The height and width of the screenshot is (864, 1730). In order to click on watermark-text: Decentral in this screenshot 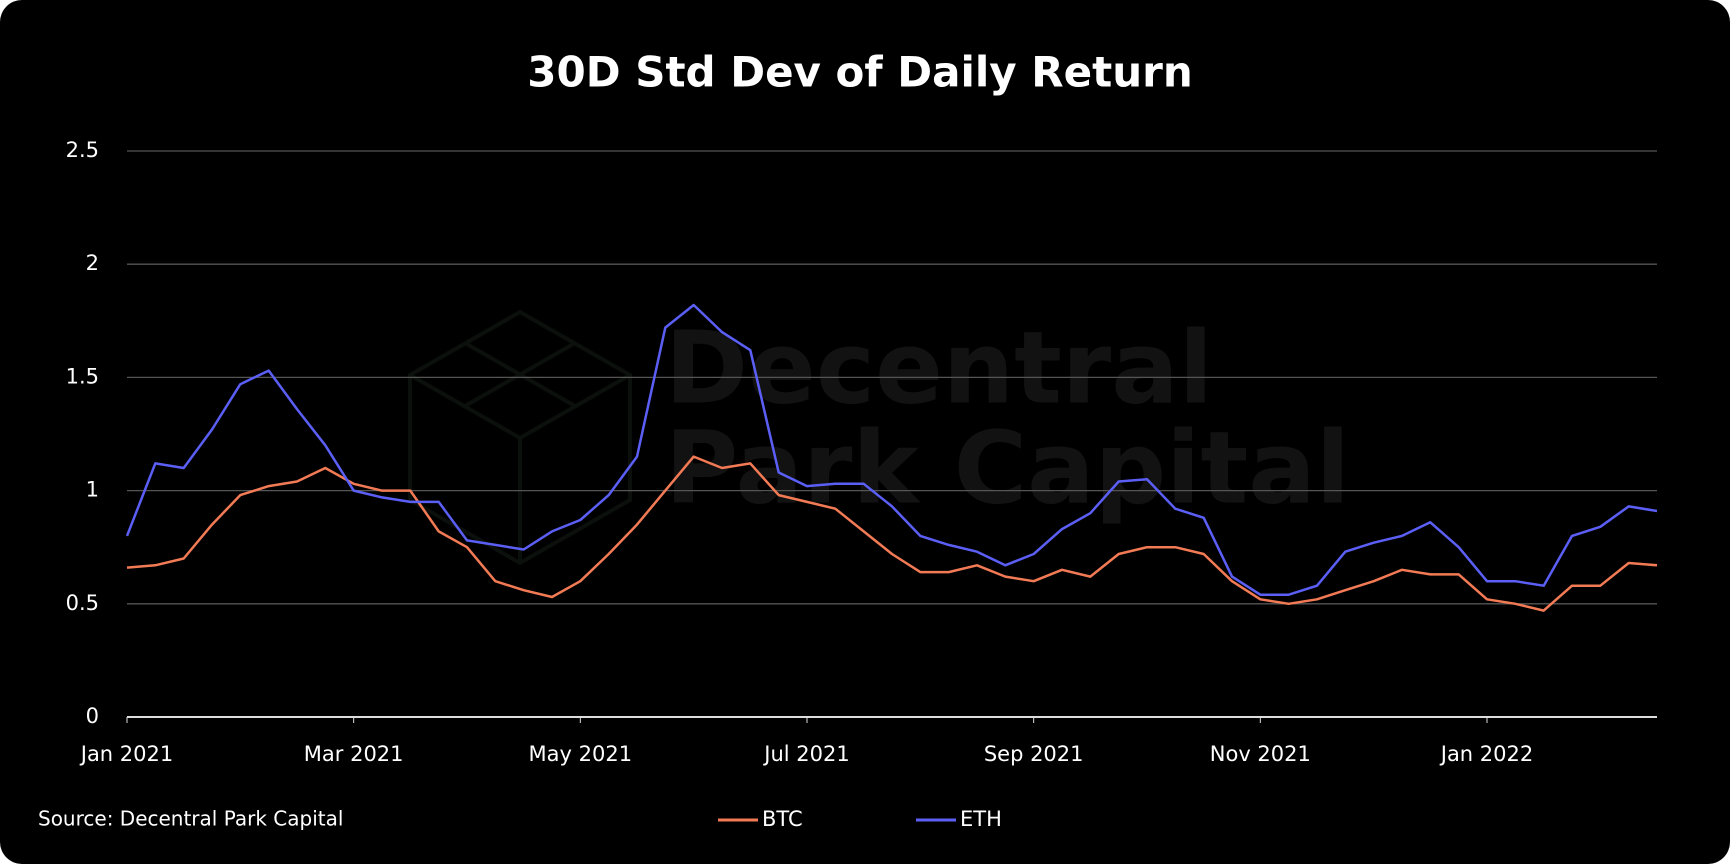, I will do `click(939, 367)`.